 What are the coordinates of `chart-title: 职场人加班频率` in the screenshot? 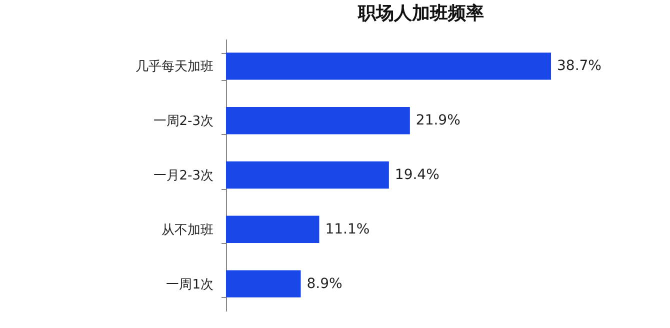 It's located at (420, 13).